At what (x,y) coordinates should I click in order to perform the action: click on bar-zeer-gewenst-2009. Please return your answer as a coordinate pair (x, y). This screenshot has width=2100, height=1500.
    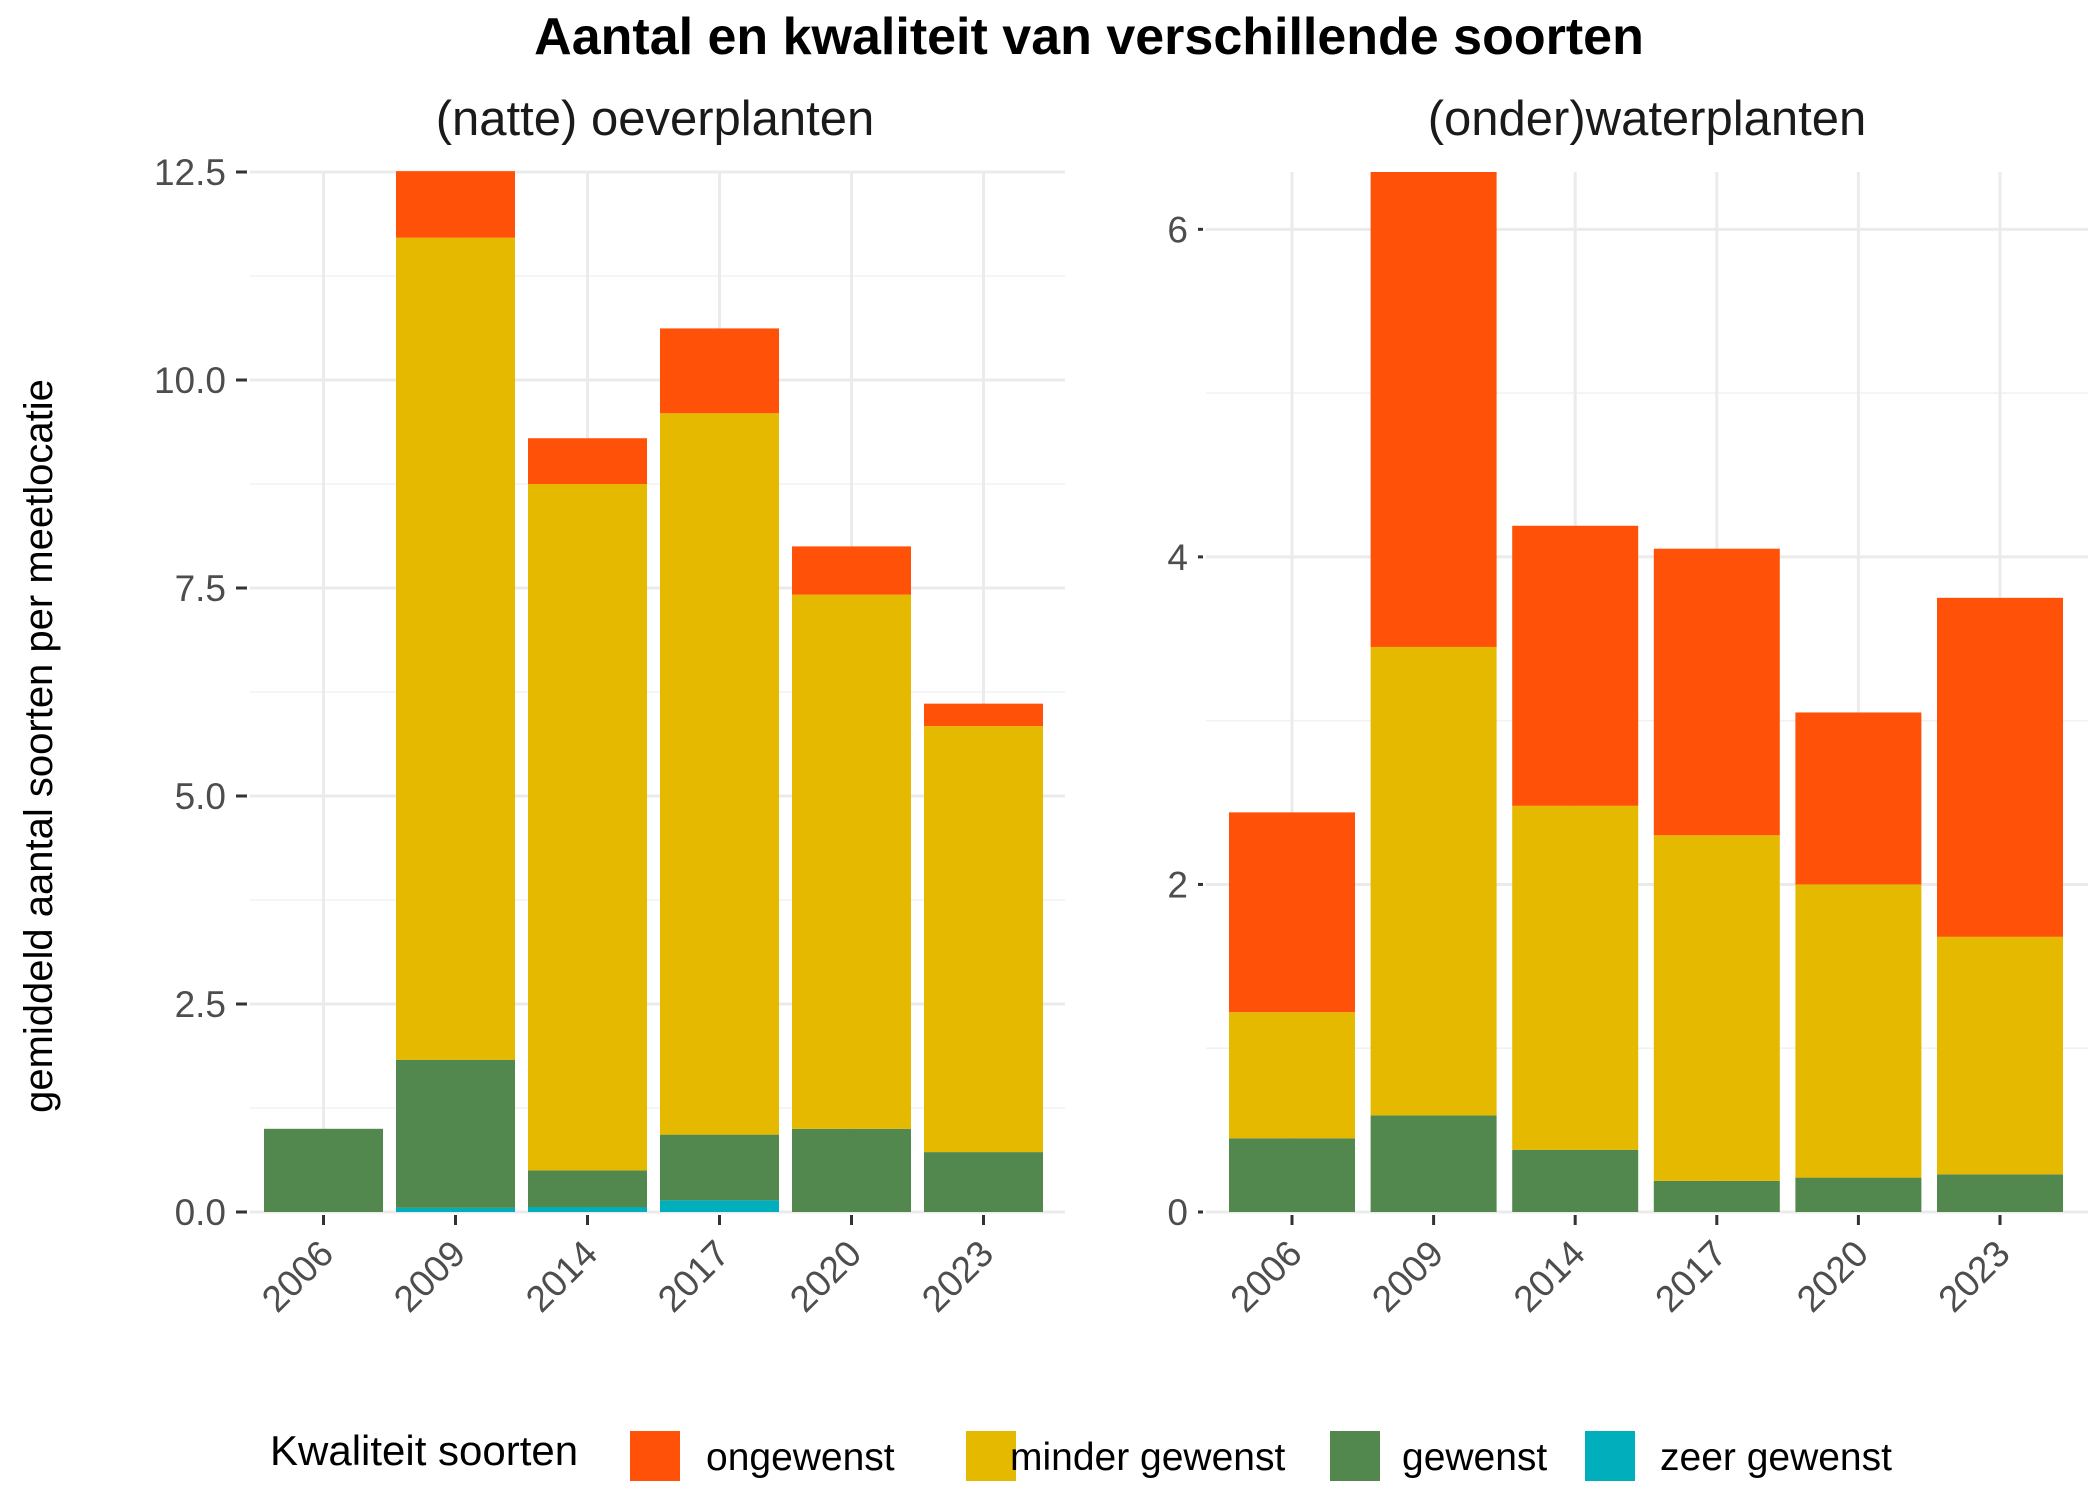
    Looking at the image, I should click on (455, 1209).